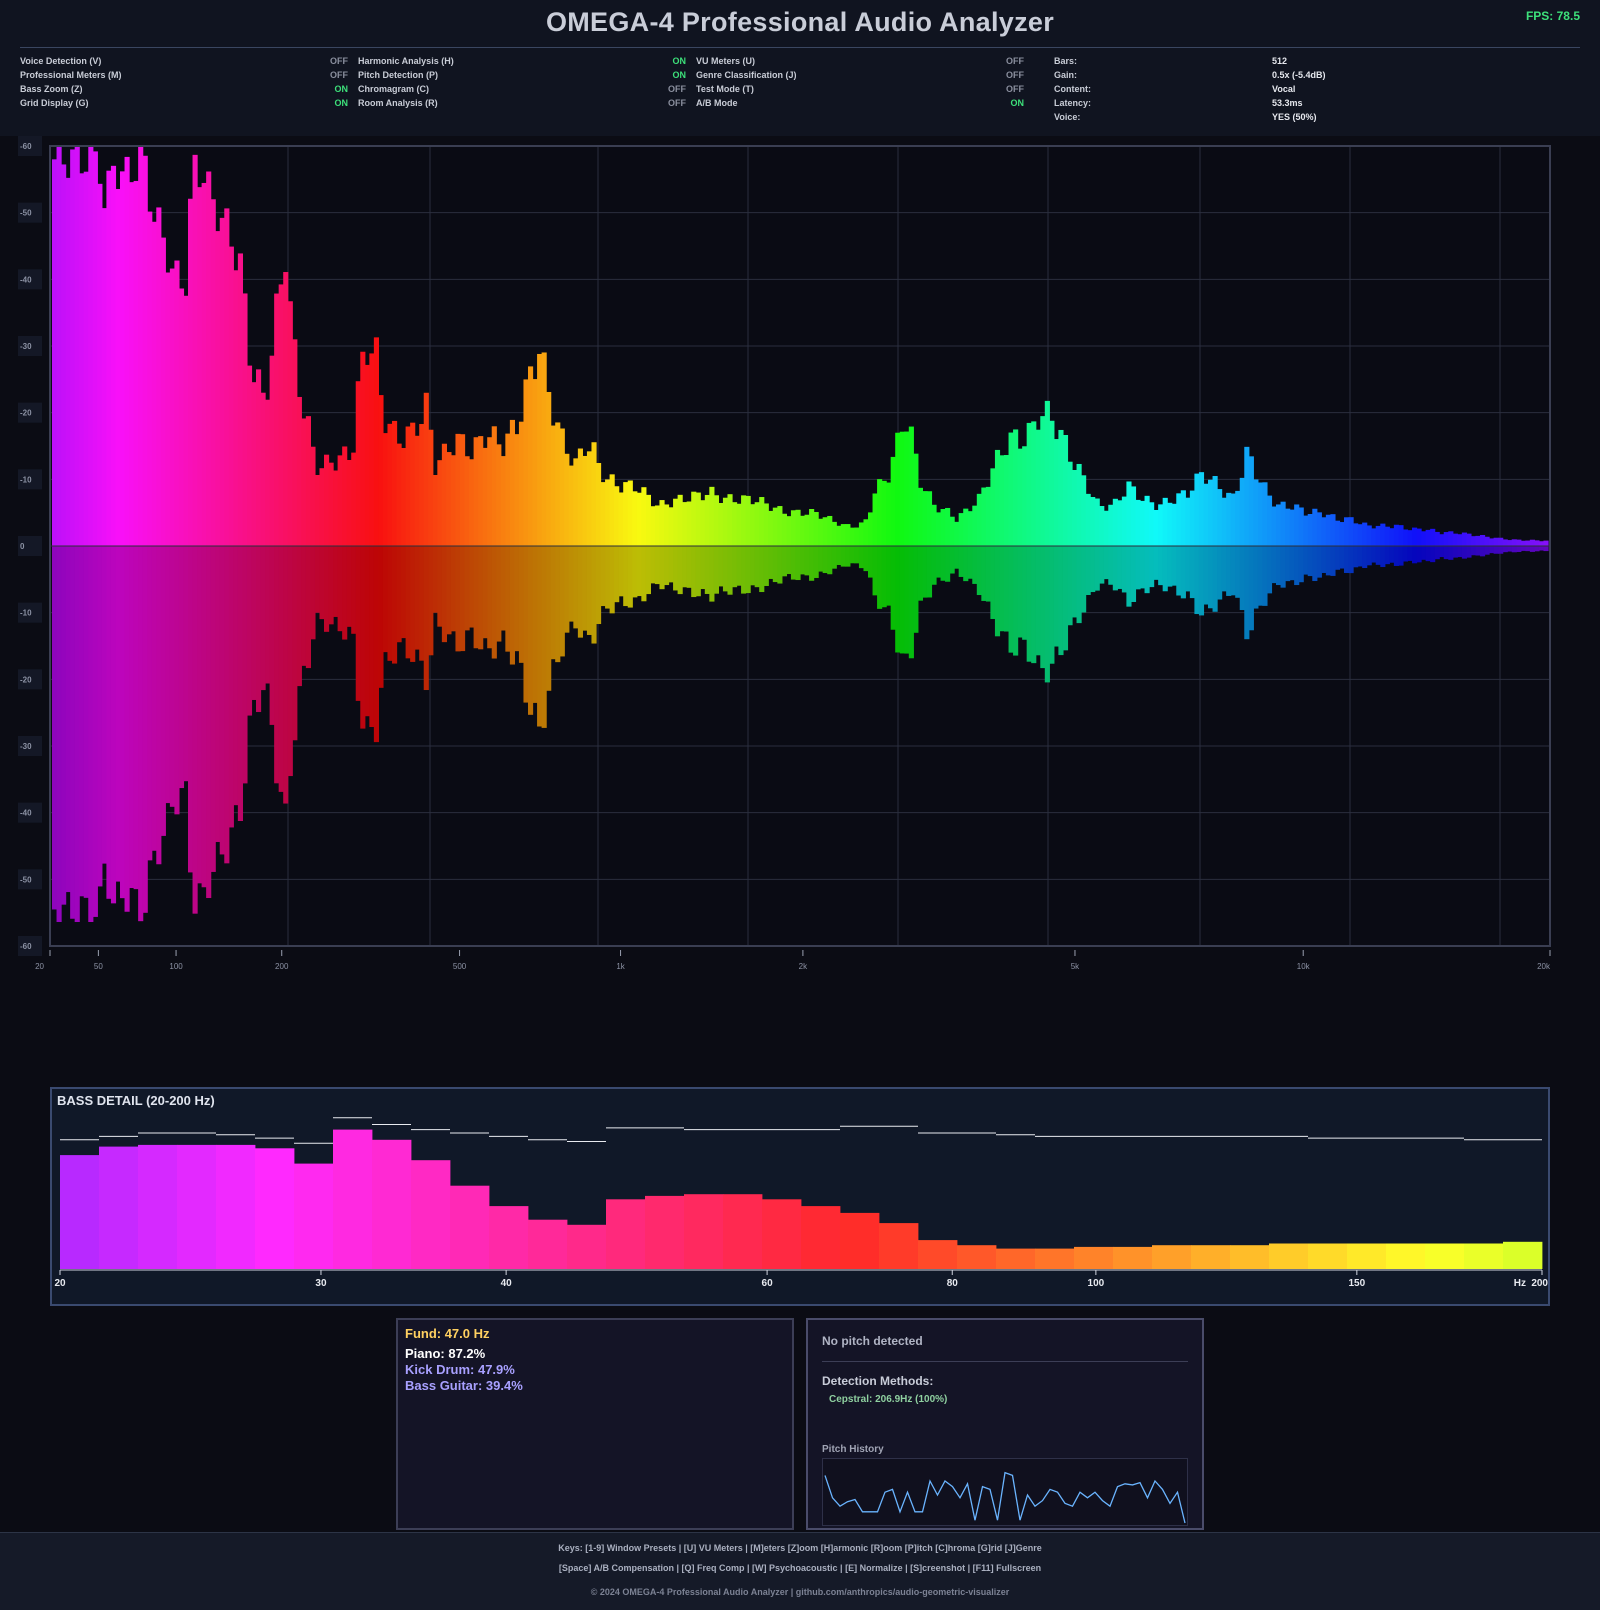 The height and width of the screenshot is (1610, 1600). I want to click on toggle-label: Professional Meters (M), so click(71, 75).